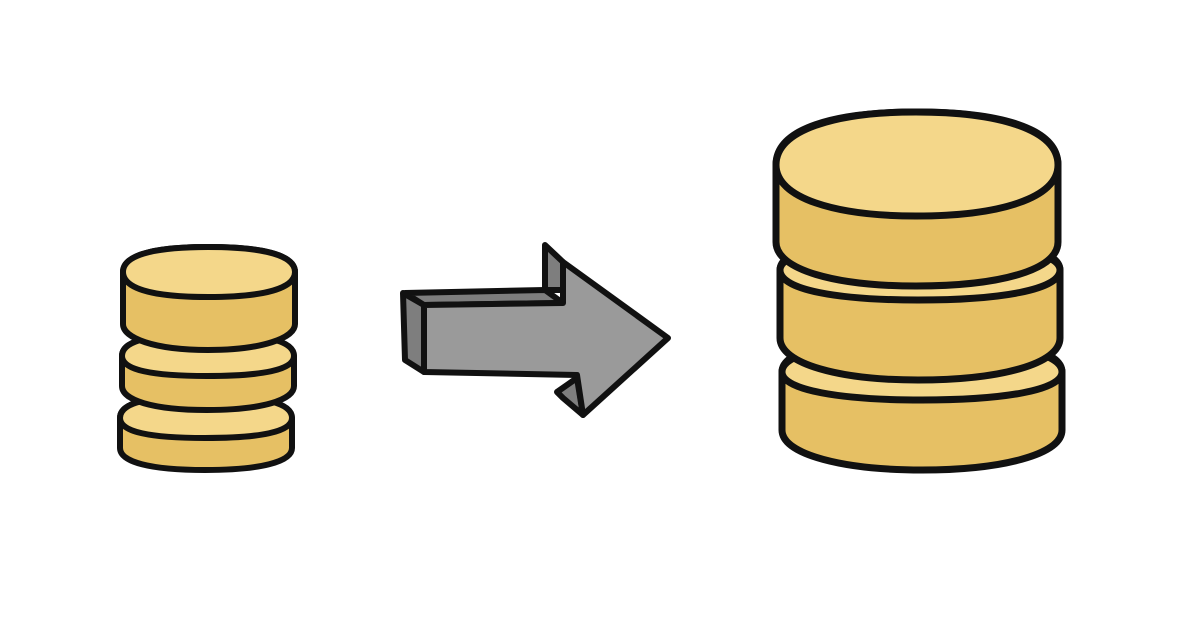 This screenshot has width=1200, height=630. Describe the element at coordinates (209, 298) in the screenshot. I see `small-coin-top` at that location.